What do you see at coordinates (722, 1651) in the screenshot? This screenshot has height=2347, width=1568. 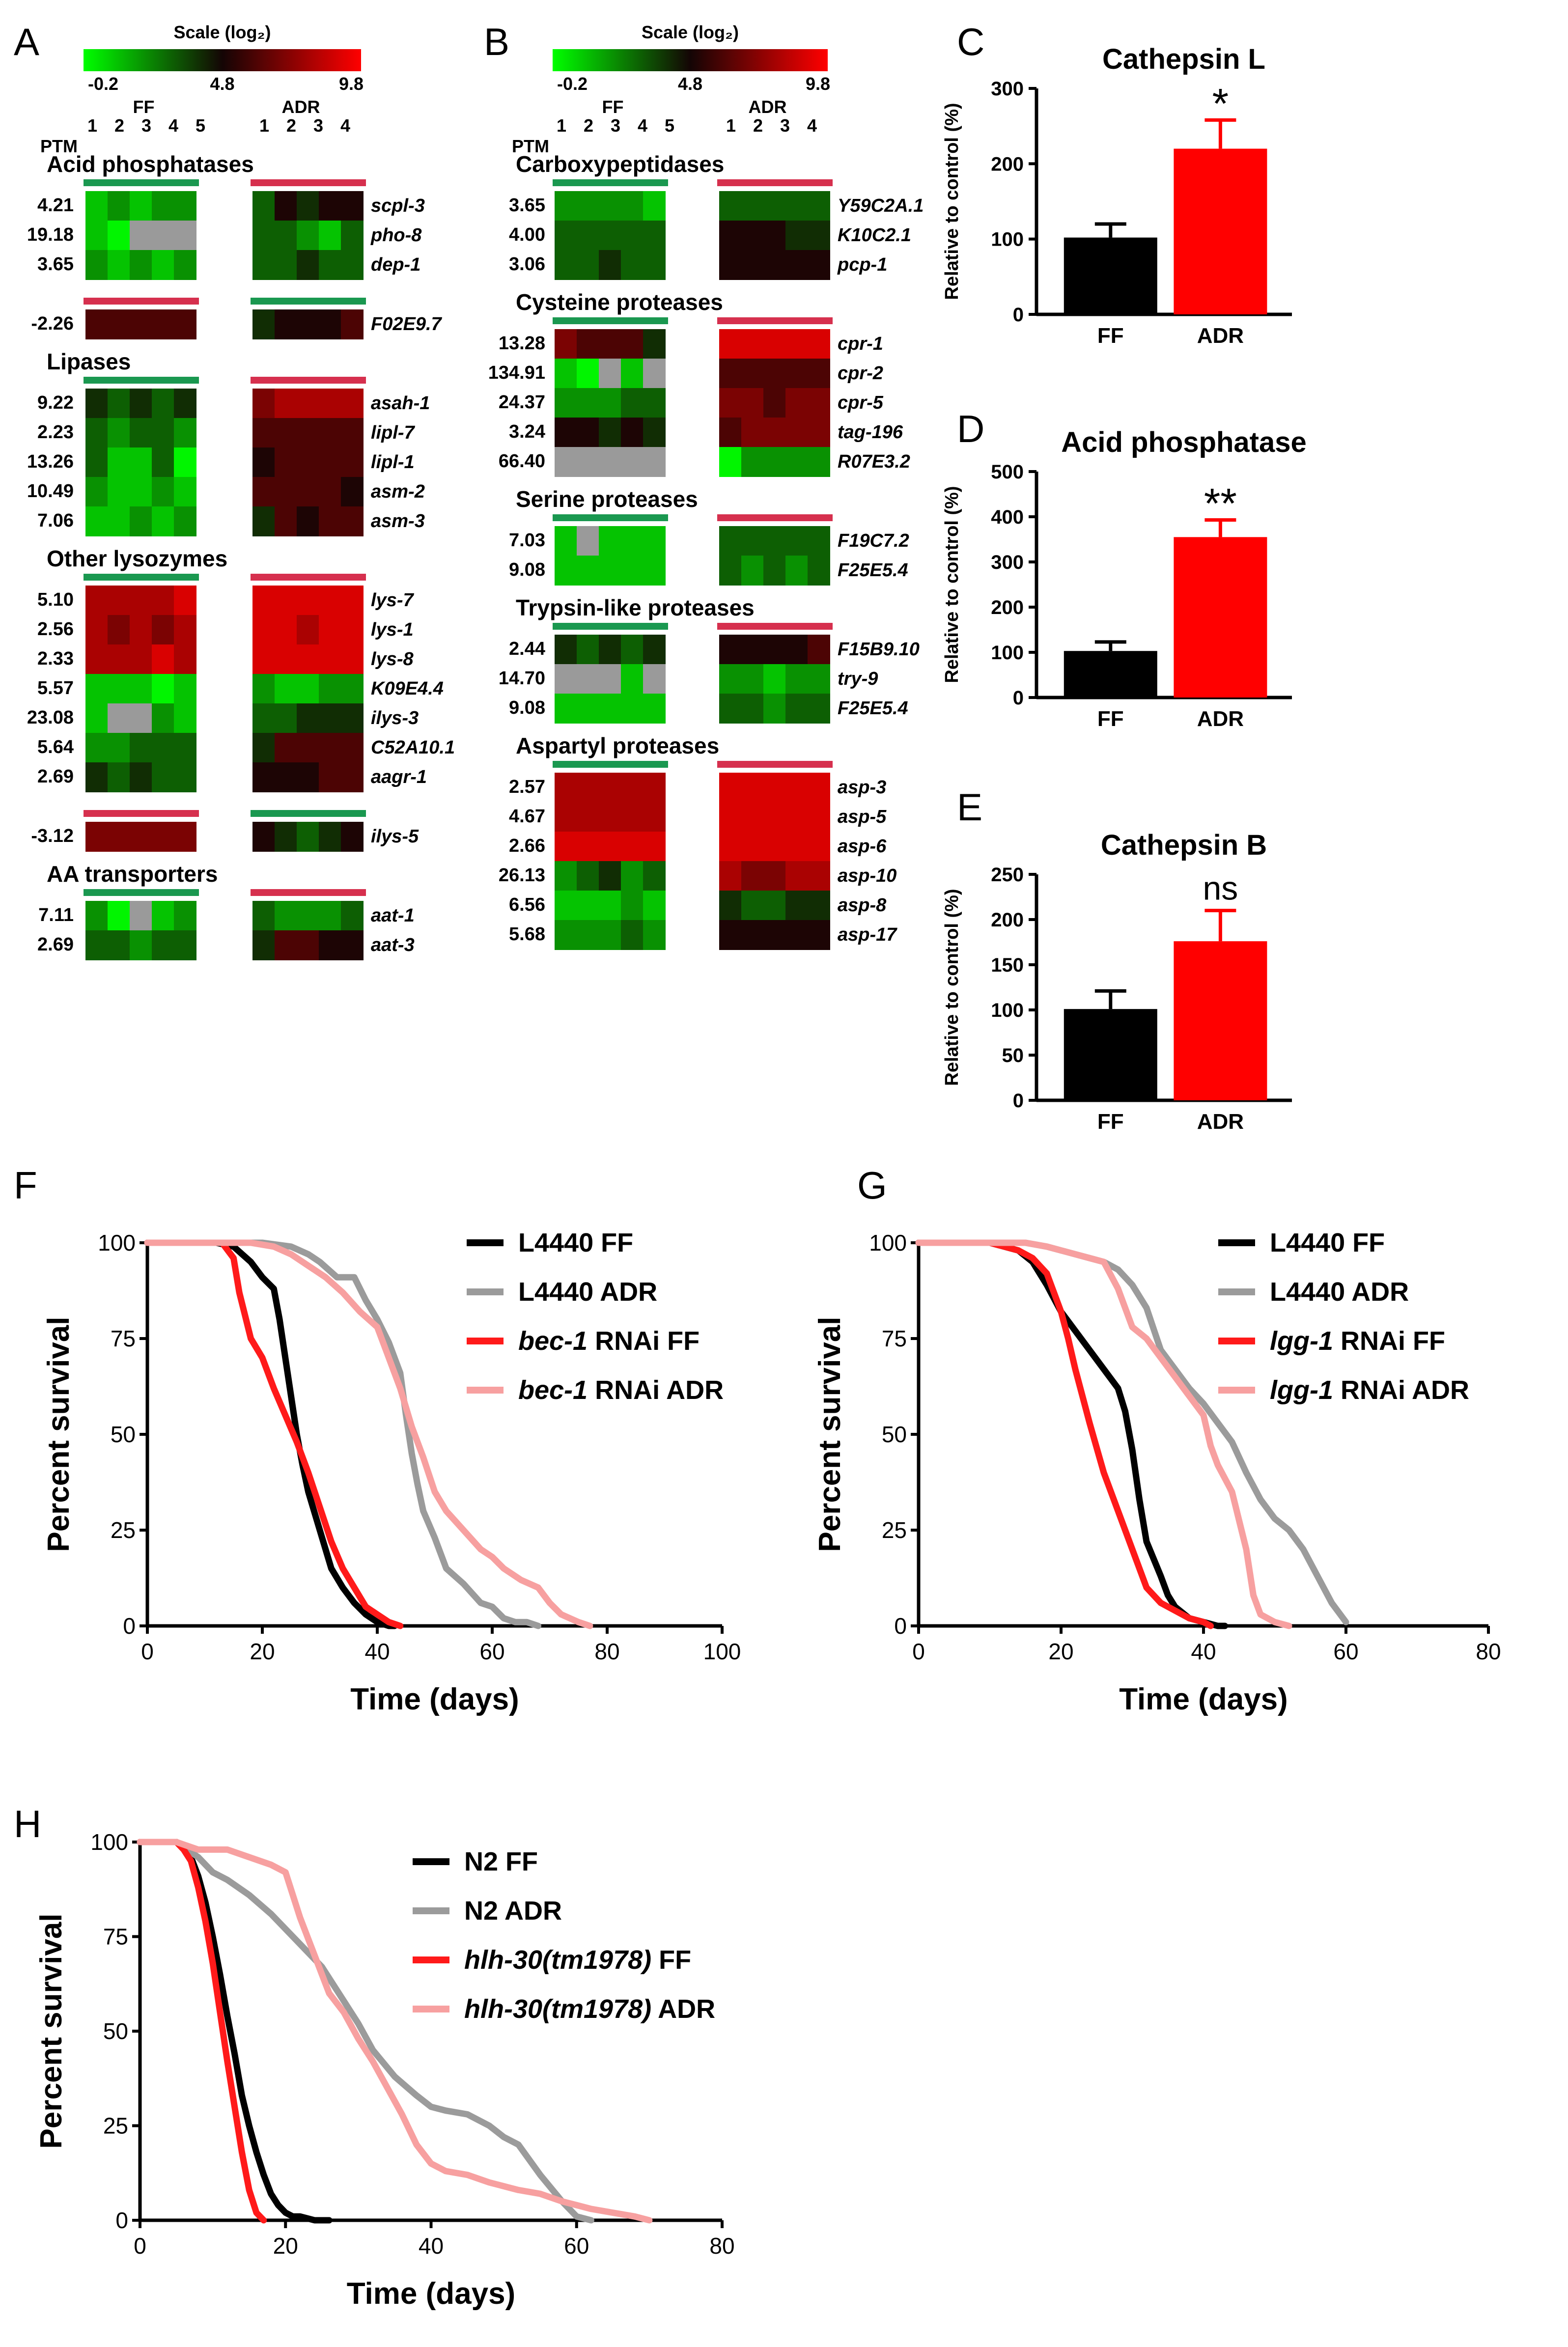 I see `x-tick-label: 100` at bounding box center [722, 1651].